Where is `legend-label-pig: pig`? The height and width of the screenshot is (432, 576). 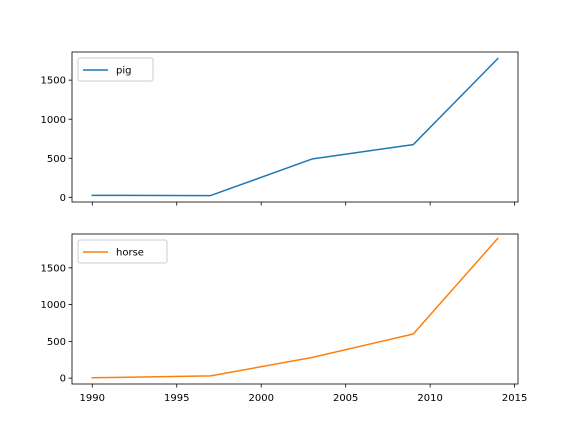 legend-label-pig: pig is located at coordinates (123, 71).